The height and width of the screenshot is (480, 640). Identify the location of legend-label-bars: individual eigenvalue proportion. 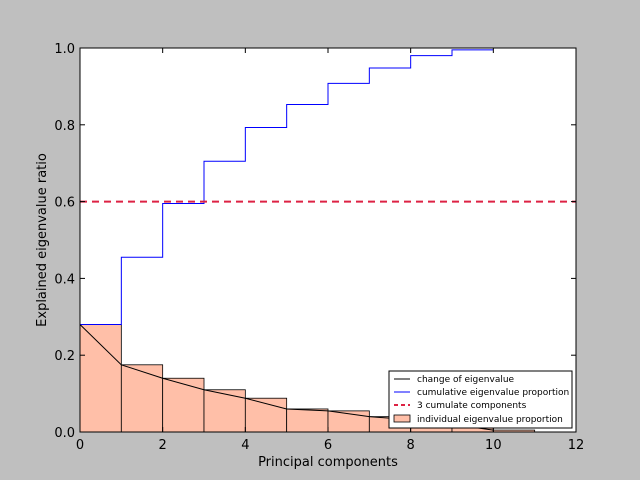
(490, 420).